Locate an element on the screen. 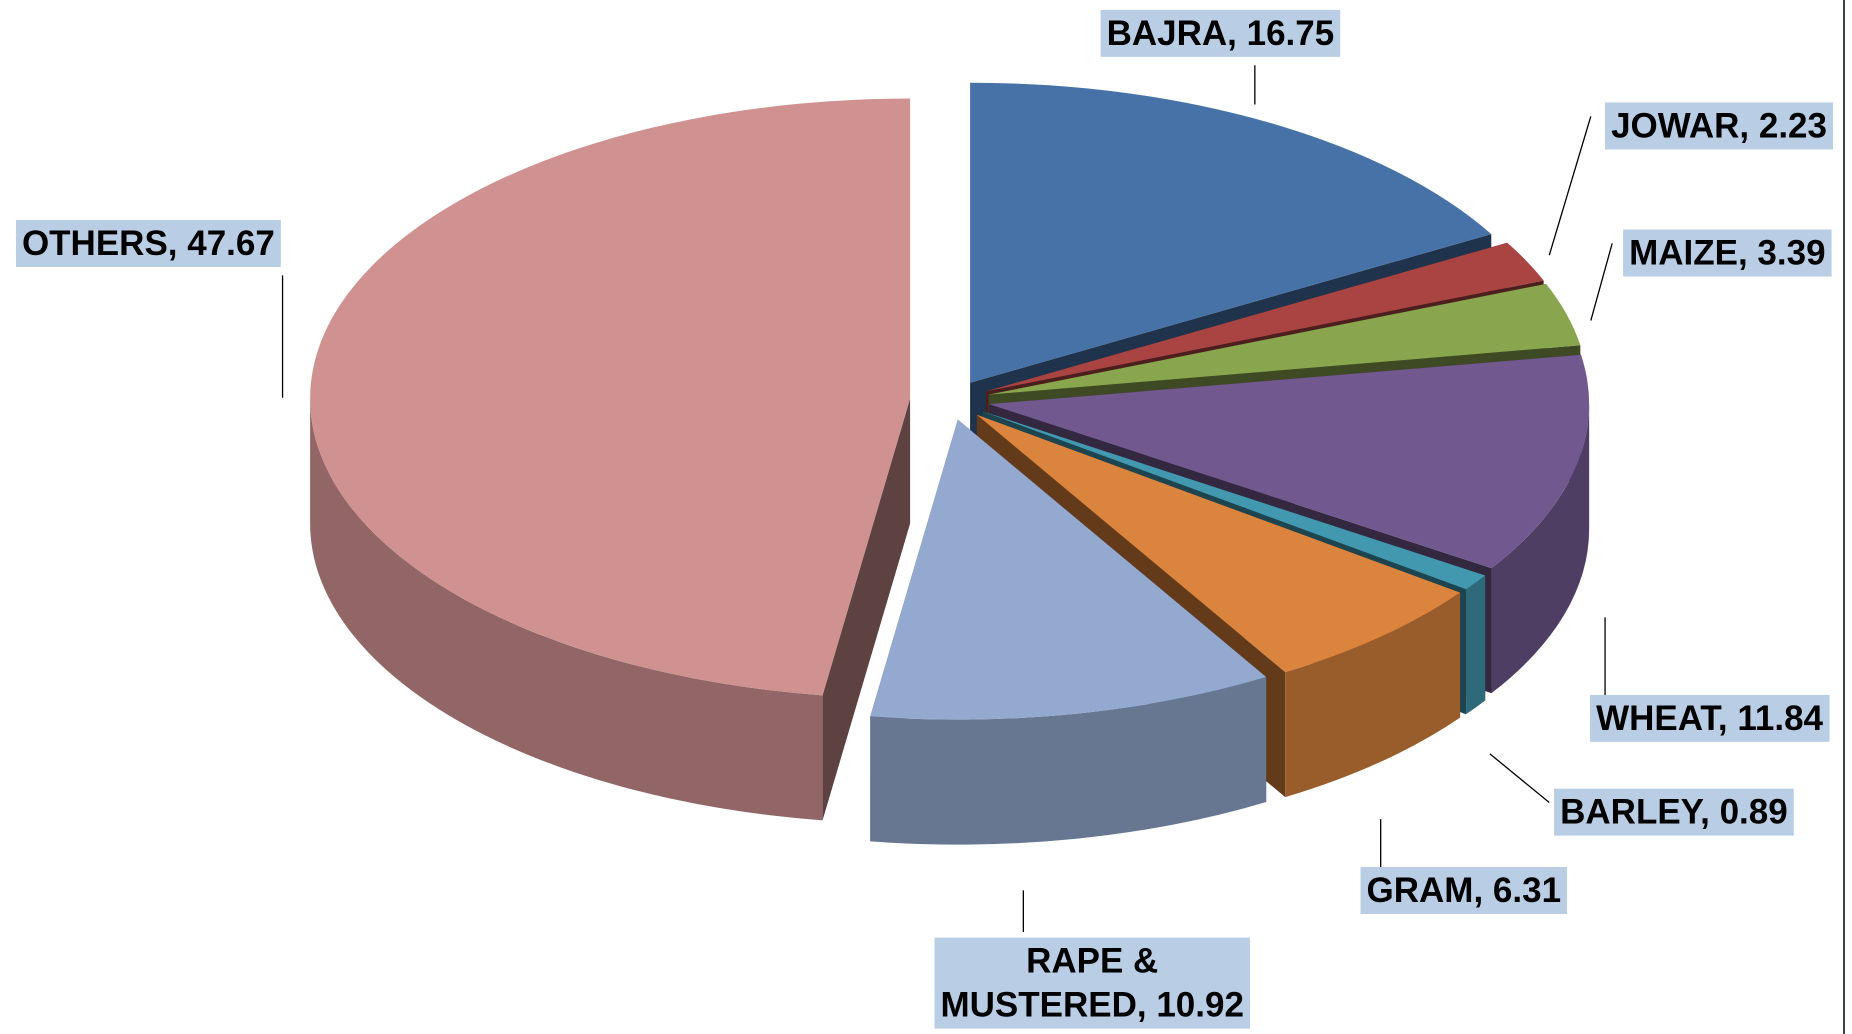 The image size is (1852, 1034). slice-edge is located at coordinates (866, 609).